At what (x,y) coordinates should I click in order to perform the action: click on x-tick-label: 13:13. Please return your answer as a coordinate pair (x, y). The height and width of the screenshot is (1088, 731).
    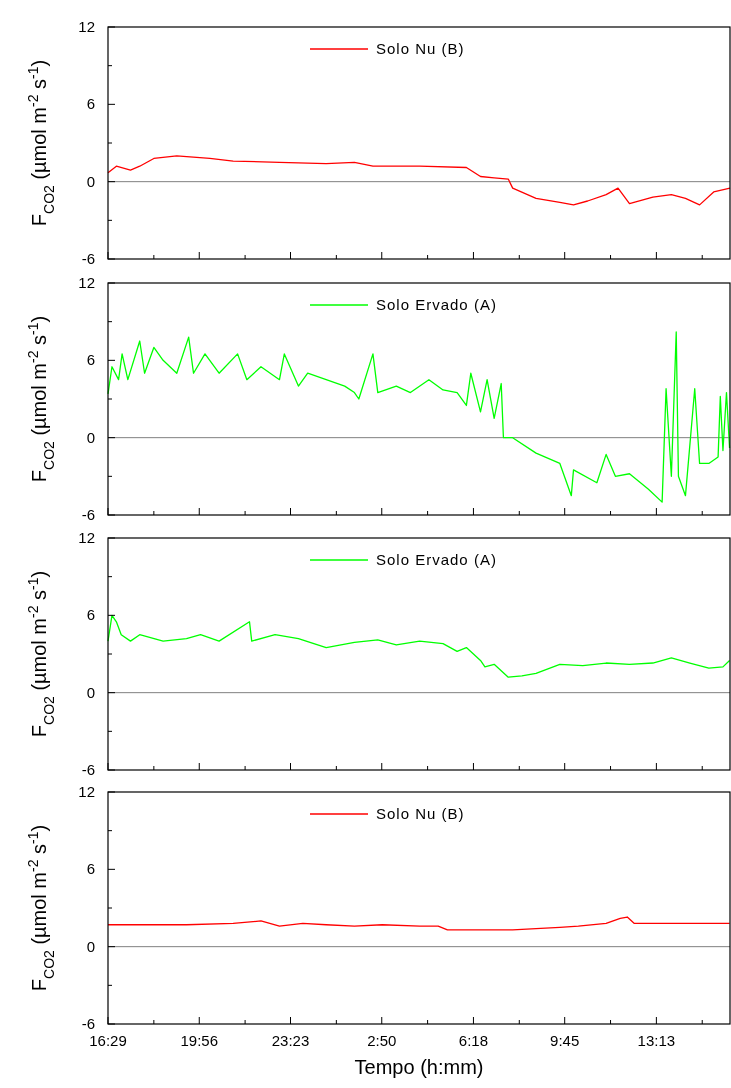
    Looking at the image, I should click on (656, 1040).